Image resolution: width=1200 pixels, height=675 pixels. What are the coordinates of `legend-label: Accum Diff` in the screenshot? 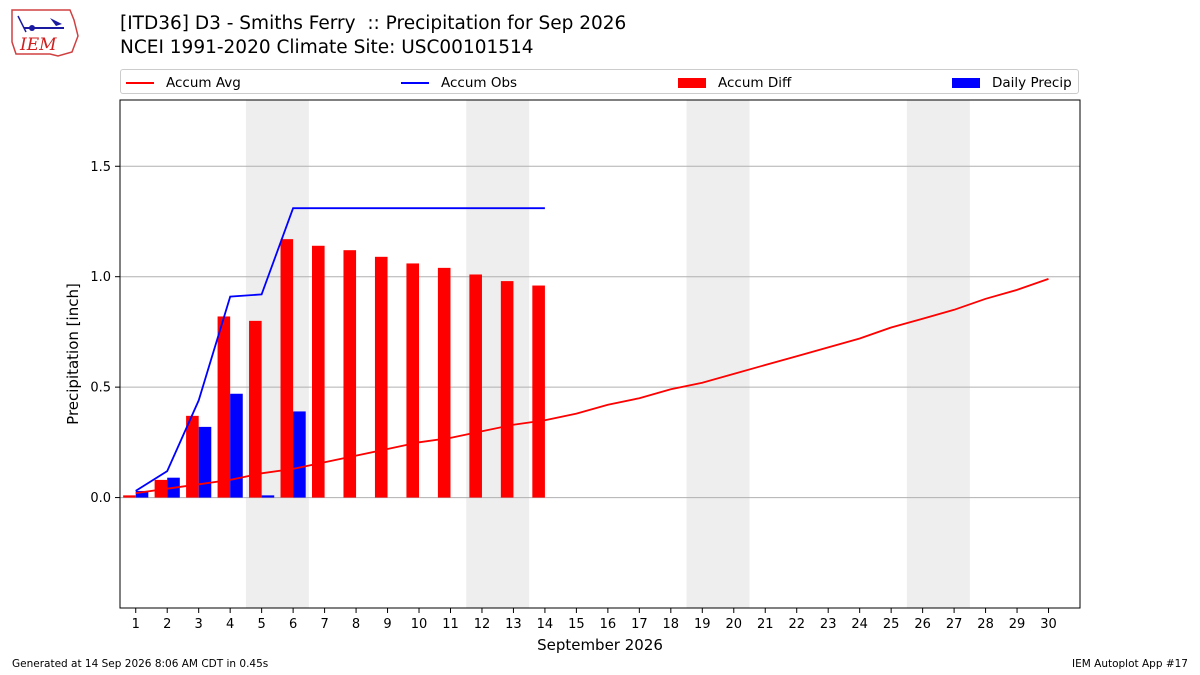 It's located at (755, 82).